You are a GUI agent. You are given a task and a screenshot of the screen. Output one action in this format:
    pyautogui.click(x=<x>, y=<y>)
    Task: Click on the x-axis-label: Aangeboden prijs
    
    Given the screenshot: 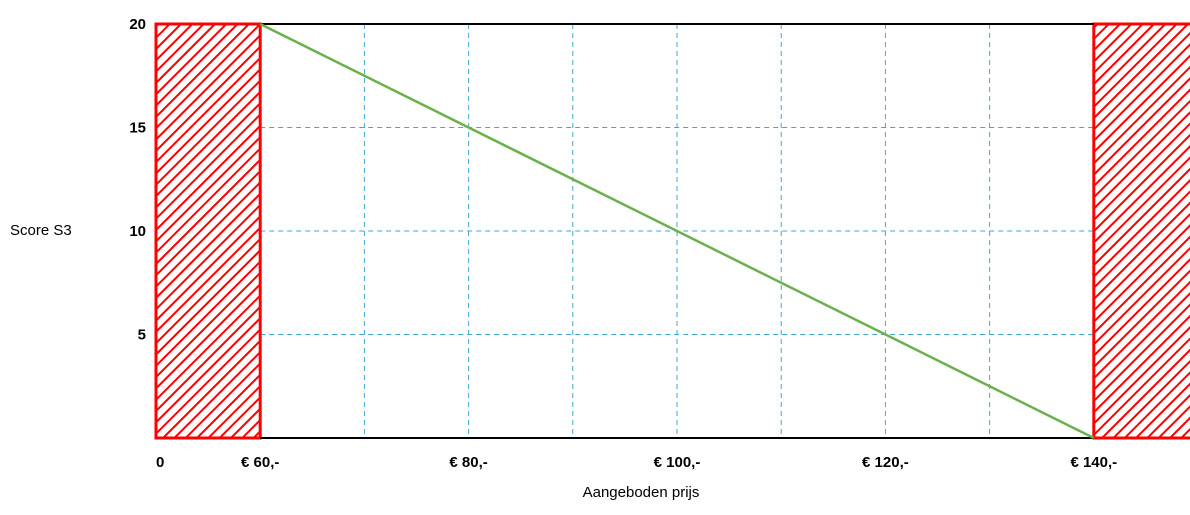 What is the action you would take?
    pyautogui.click(x=641, y=492)
    